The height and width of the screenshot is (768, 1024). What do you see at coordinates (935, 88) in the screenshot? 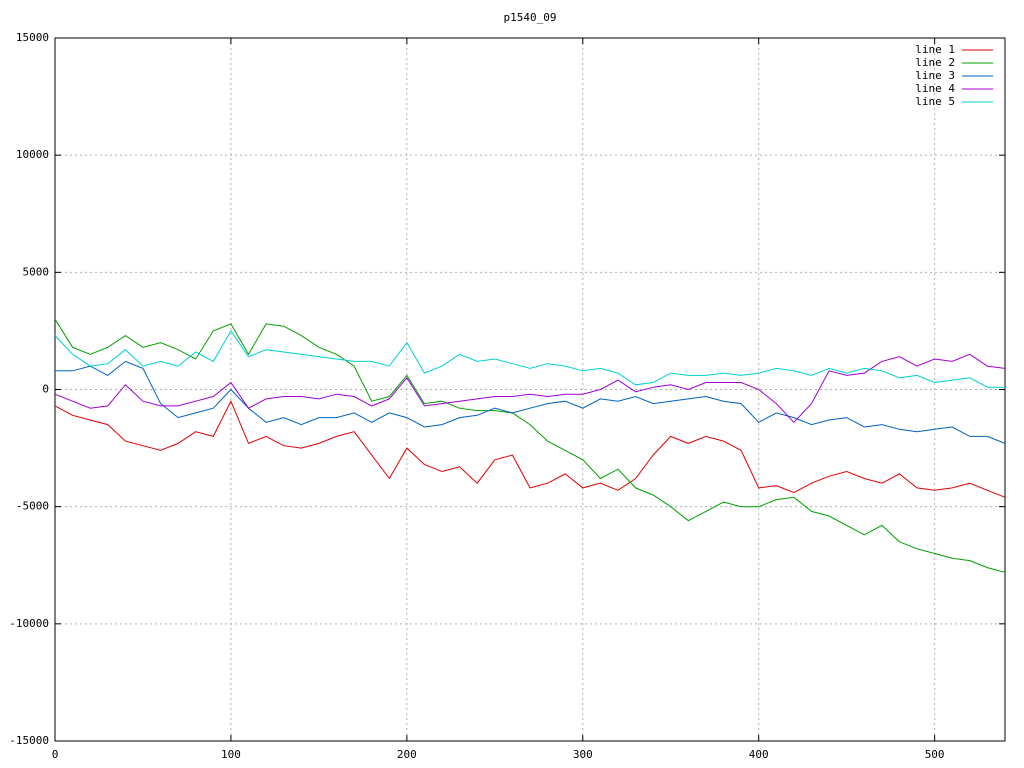
I see `legend-label: line 4` at bounding box center [935, 88].